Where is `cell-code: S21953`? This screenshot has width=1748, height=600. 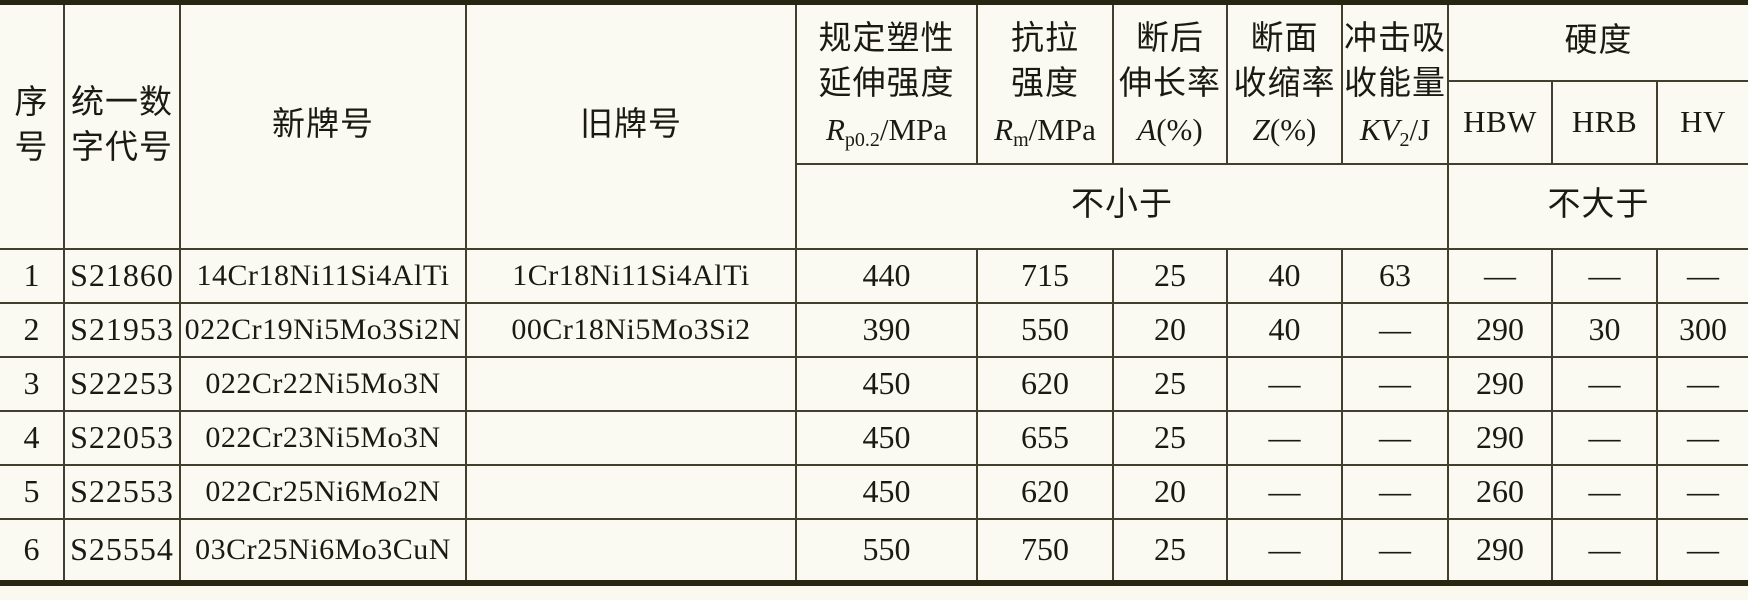
cell-code: S21953 is located at coordinates (122, 329).